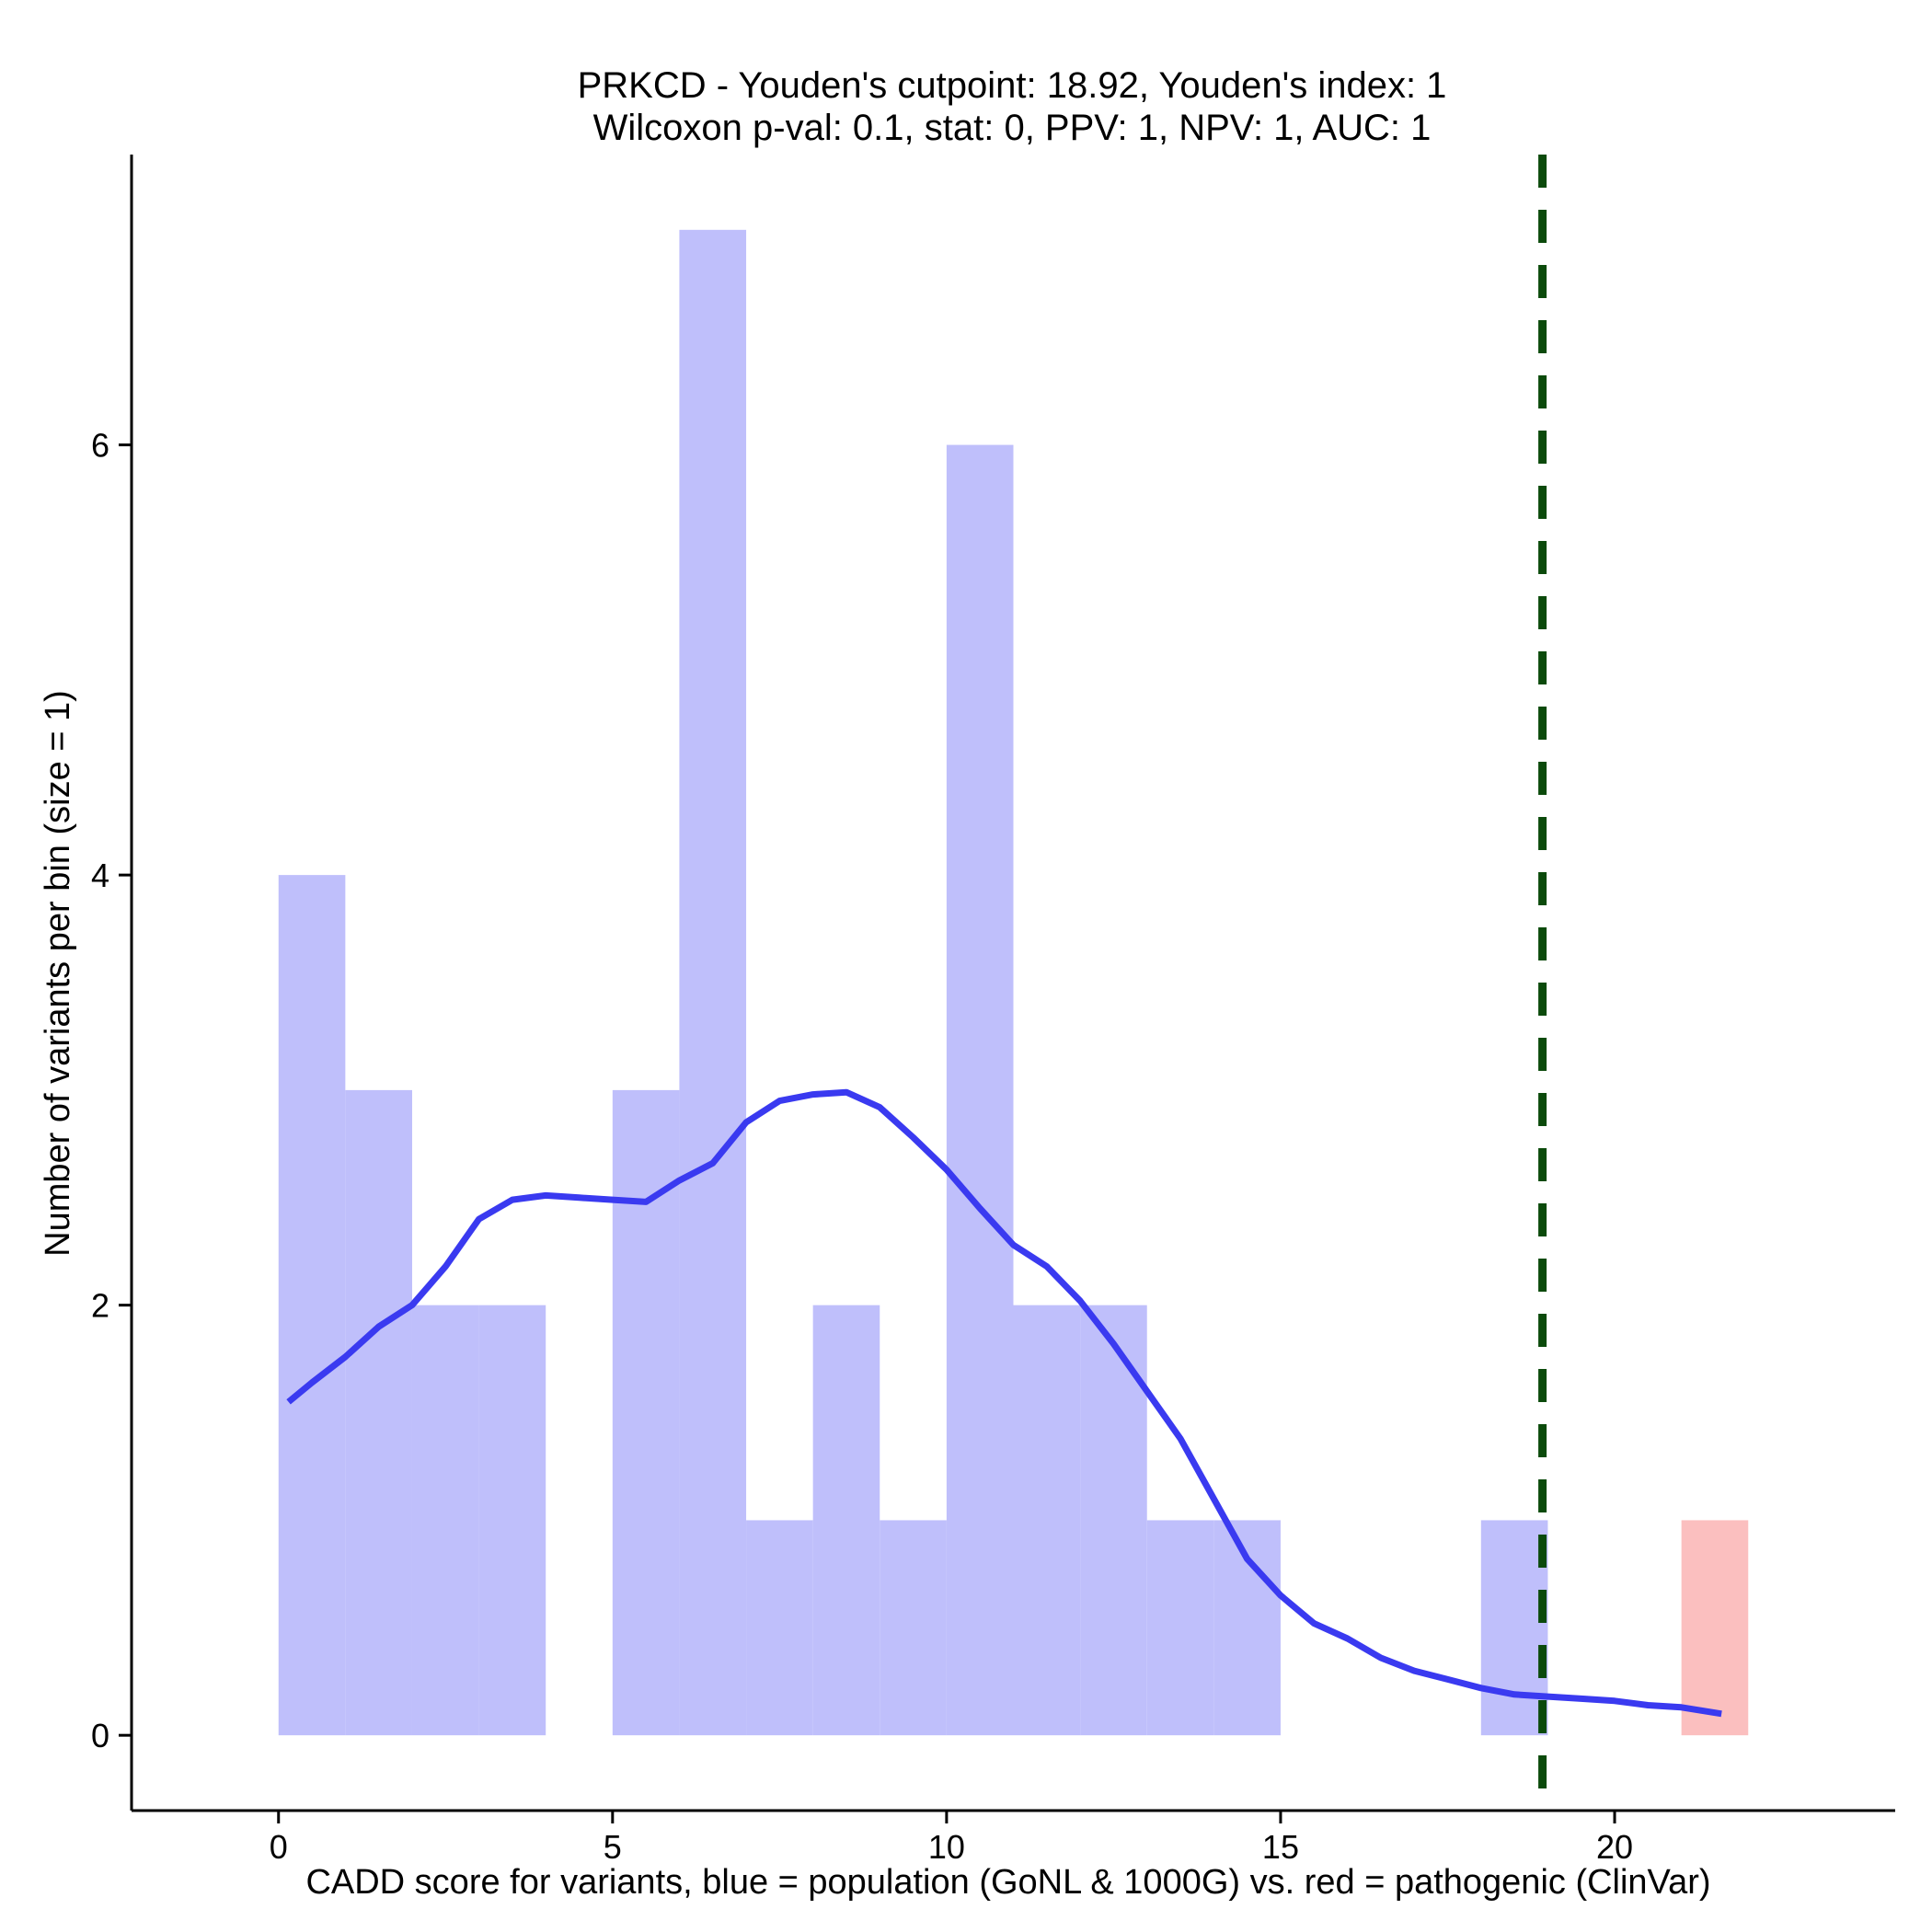  What do you see at coordinates (100, 1735) in the screenshot?
I see `y-tick-label: 0` at bounding box center [100, 1735].